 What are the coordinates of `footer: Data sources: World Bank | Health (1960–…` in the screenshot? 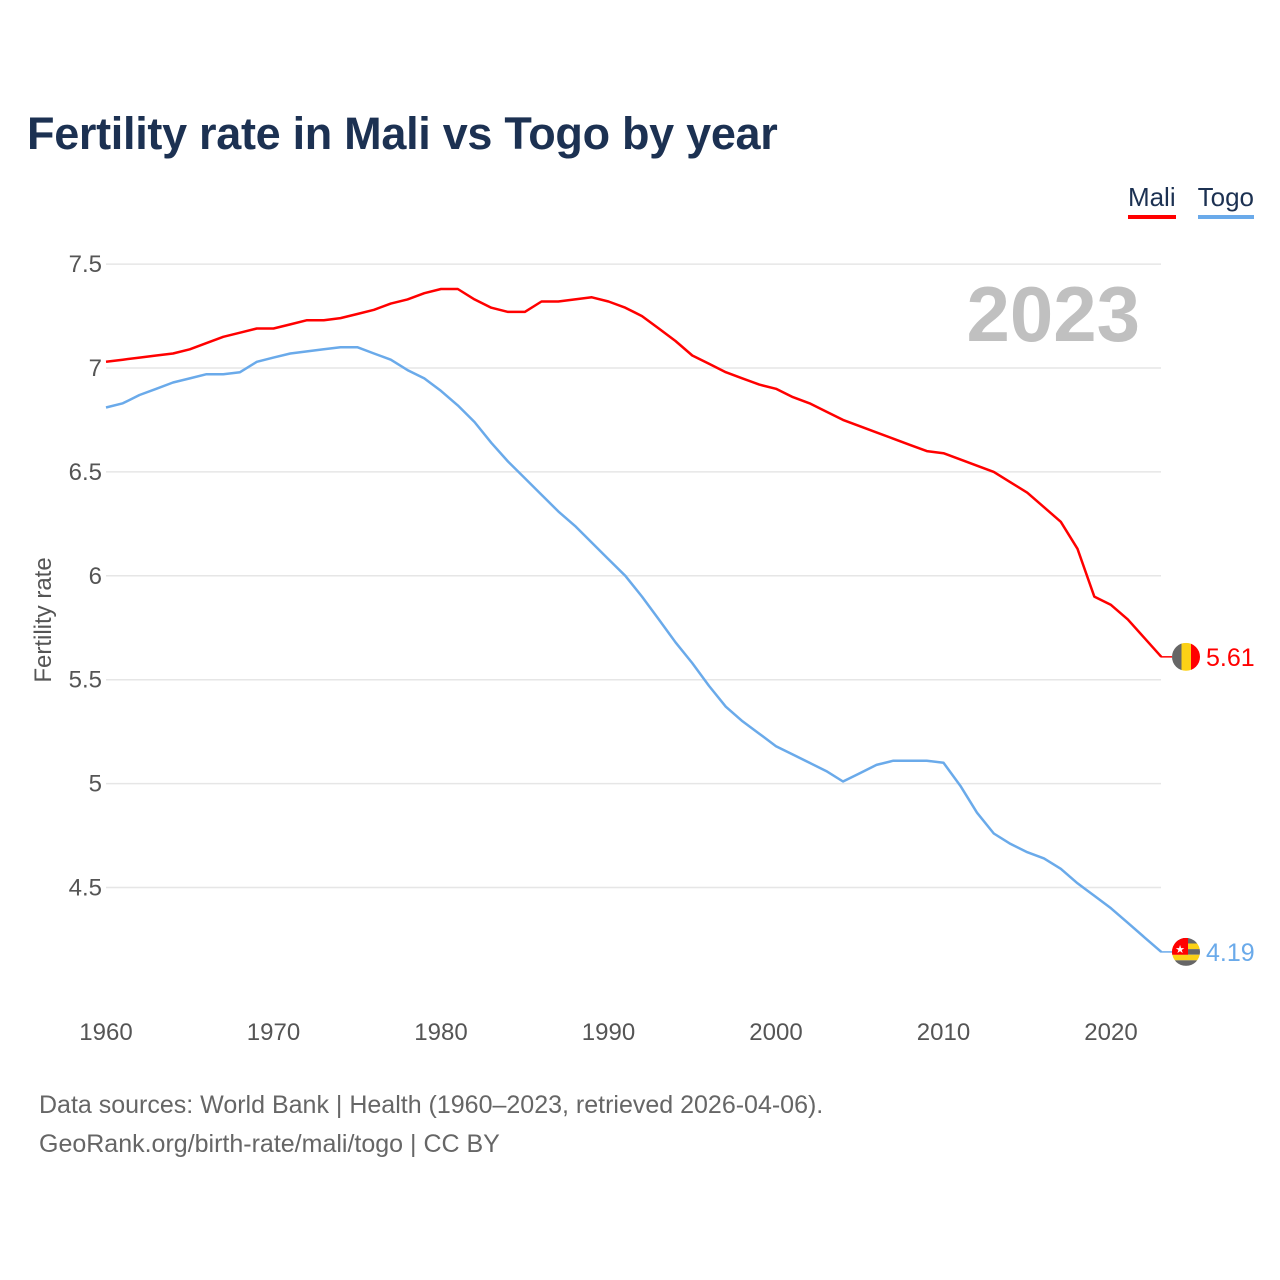 It's located at (431, 1125).